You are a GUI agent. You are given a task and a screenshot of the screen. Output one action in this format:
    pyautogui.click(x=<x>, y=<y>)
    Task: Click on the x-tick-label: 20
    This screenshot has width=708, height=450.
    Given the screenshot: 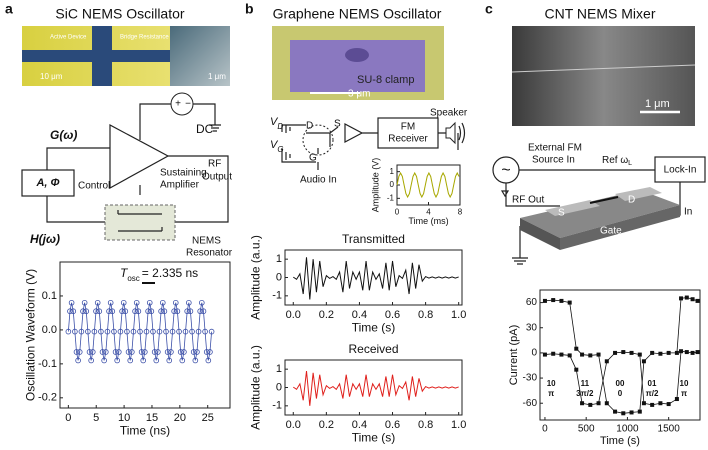 What is the action you would take?
    pyautogui.click(x=180, y=418)
    